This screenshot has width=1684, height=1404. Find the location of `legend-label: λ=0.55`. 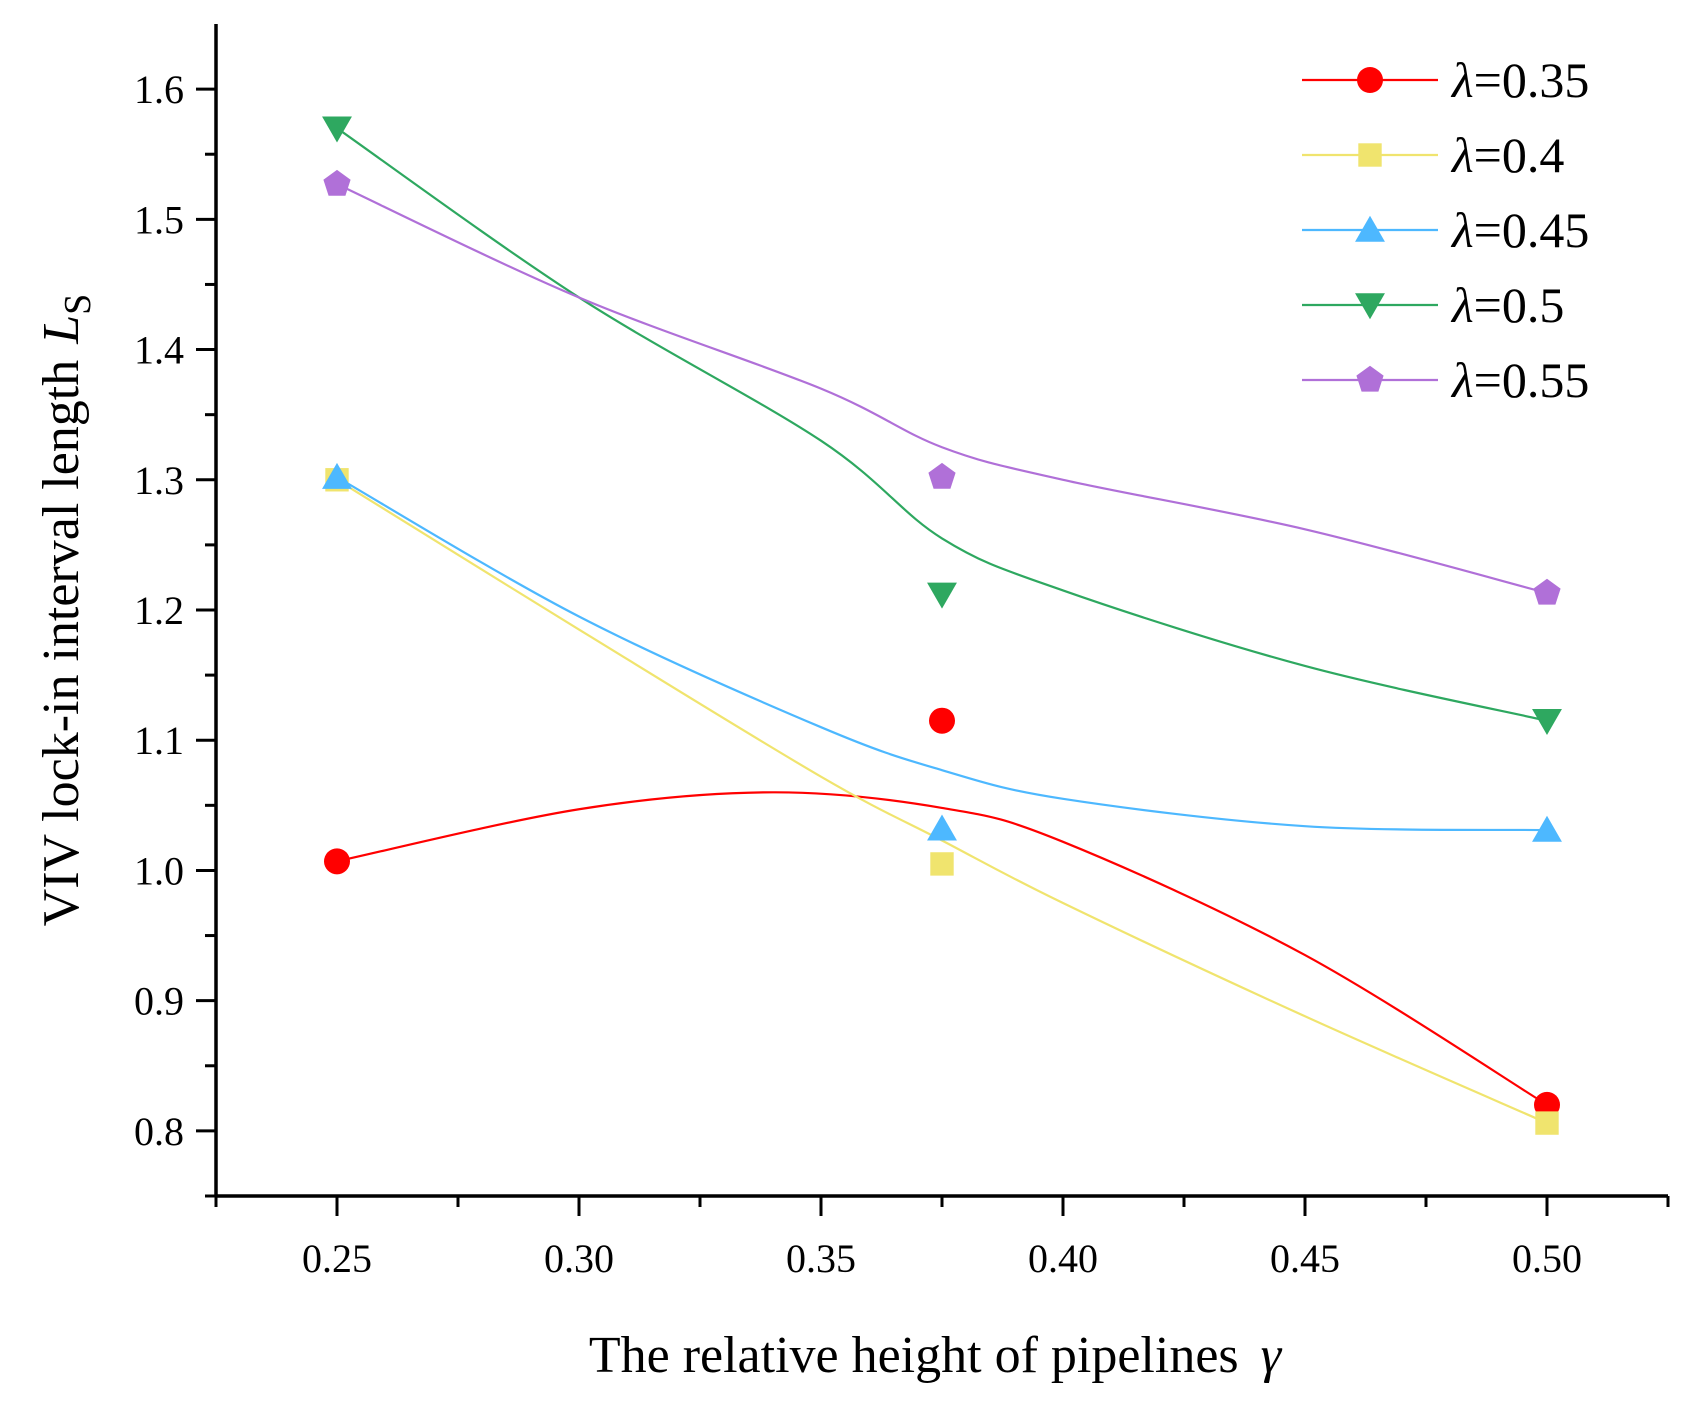

legend-label: λ=0.55 is located at coordinates (1519, 380).